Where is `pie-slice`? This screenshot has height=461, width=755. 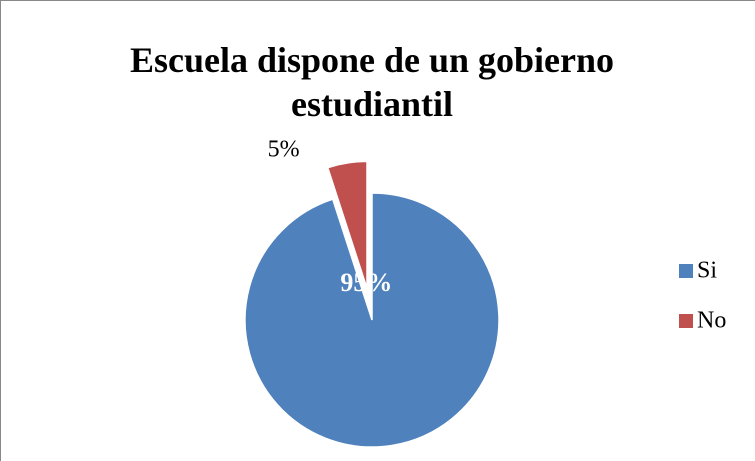 pie-slice is located at coordinates (347, 224).